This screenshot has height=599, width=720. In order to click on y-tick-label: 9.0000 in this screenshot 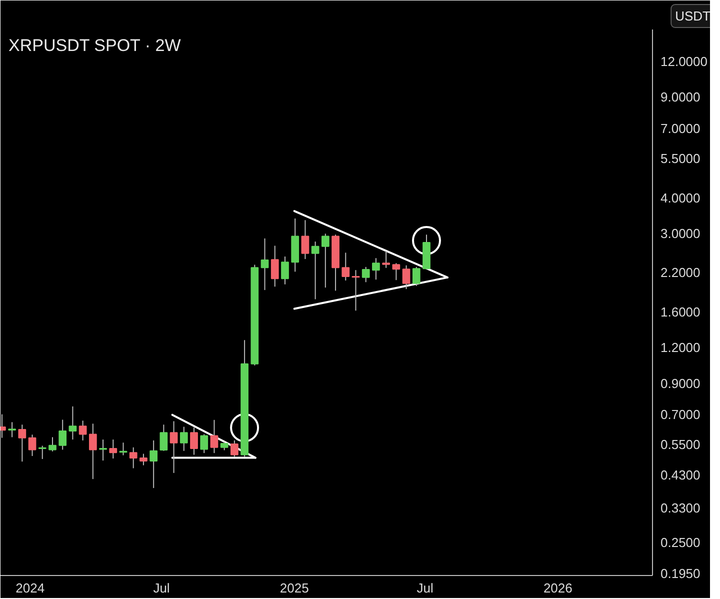, I will do `click(680, 97)`.